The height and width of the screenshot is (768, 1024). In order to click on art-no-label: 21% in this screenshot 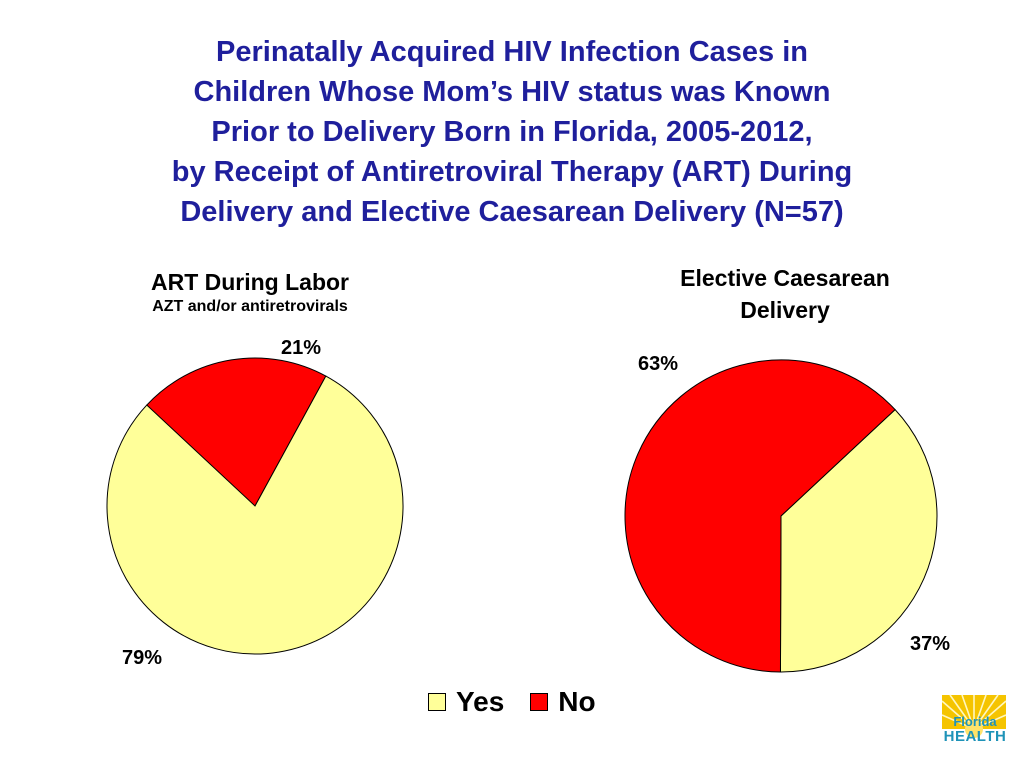, I will do `click(301, 348)`.